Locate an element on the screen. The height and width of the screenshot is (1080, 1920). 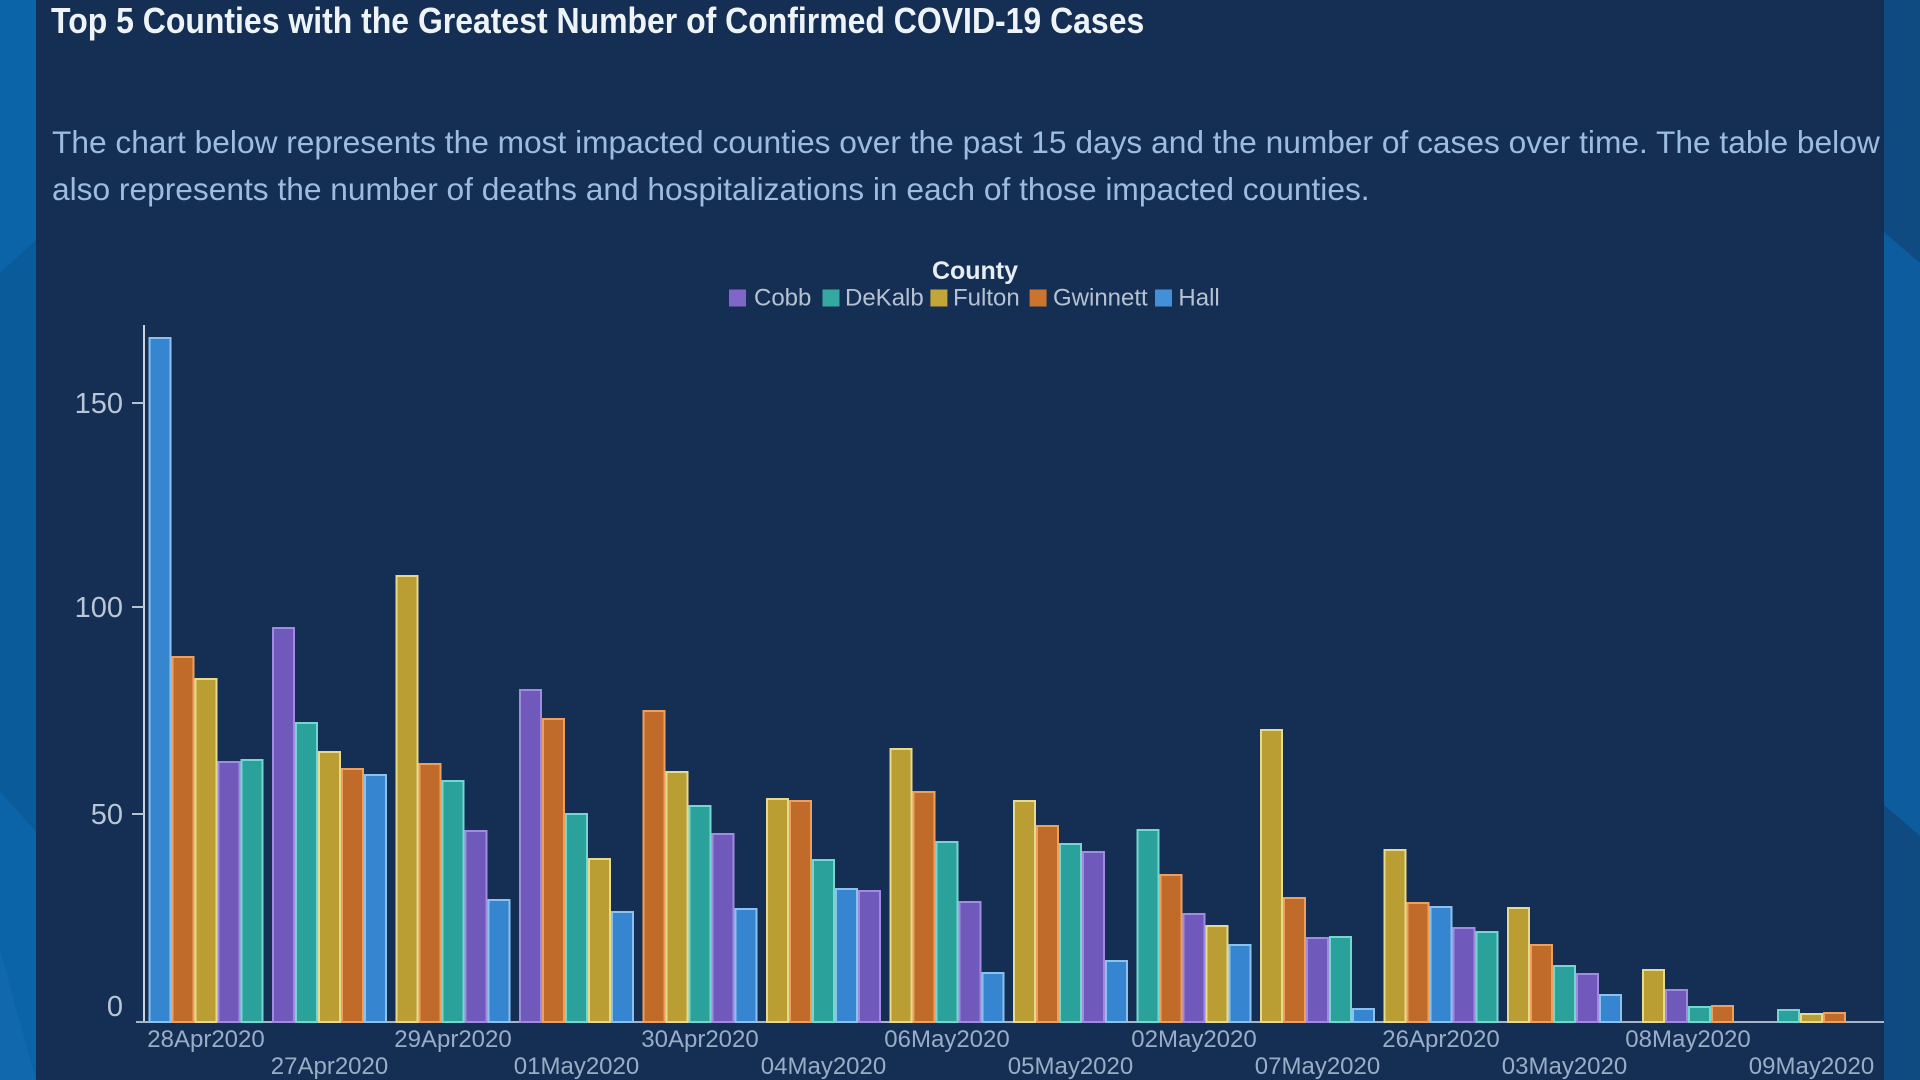
svg-text: 06May2020 is located at coordinates (946, 1039).